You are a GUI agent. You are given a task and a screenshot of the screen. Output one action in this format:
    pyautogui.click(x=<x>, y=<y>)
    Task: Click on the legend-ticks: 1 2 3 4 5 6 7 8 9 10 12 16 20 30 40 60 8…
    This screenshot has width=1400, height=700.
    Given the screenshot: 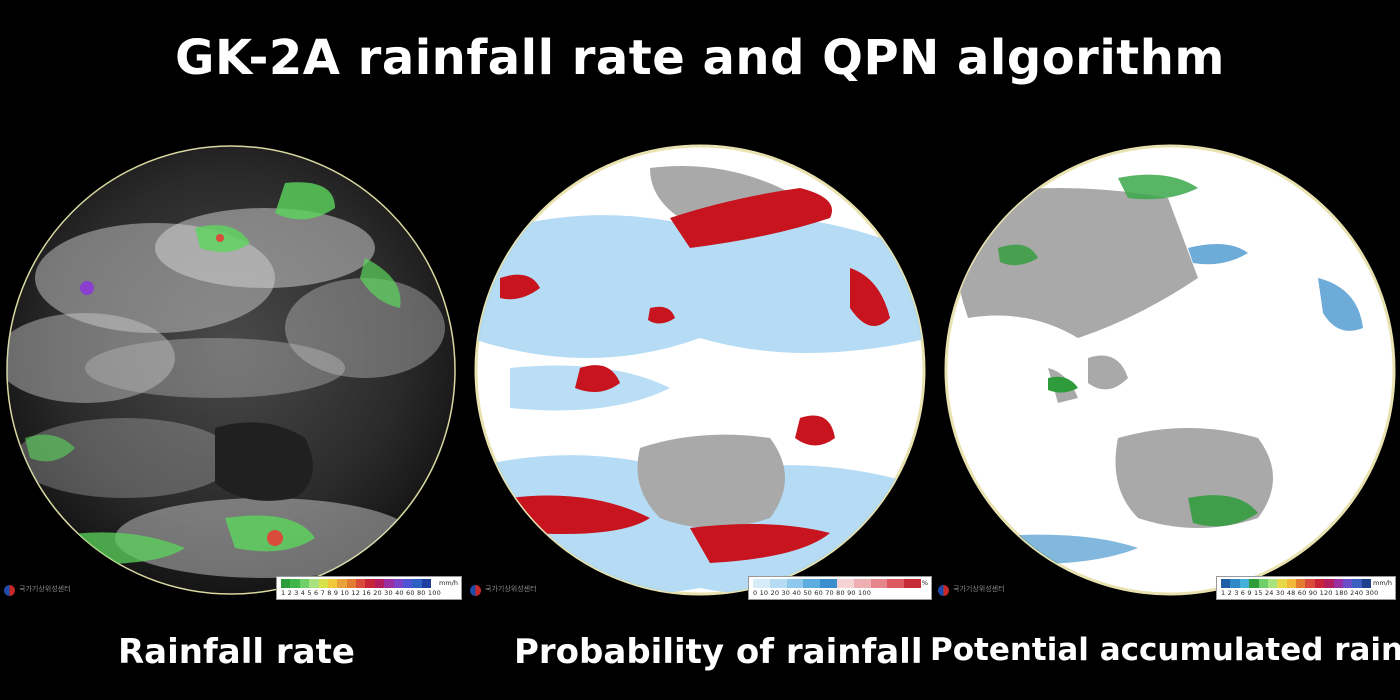 What is the action you would take?
    pyautogui.click(x=361, y=593)
    